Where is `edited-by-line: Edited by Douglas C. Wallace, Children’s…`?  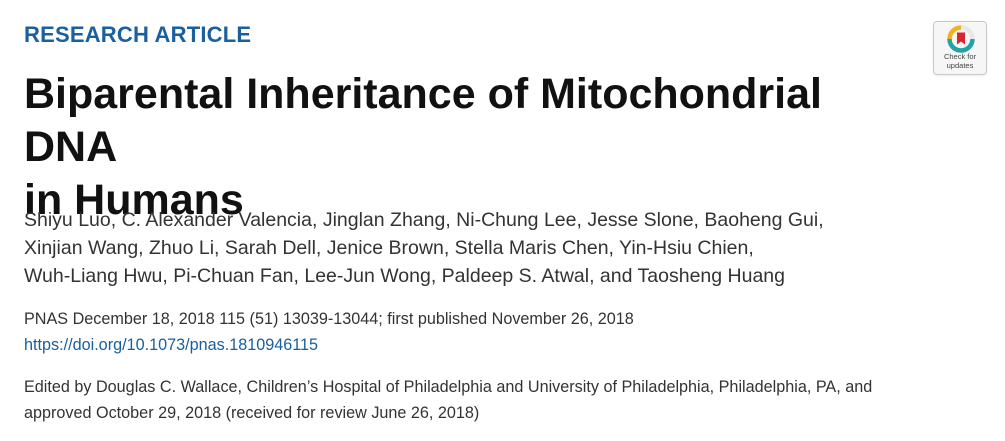
edited-by-line: Edited by Douglas C. Wallace, Children’s… is located at coordinates (448, 387).